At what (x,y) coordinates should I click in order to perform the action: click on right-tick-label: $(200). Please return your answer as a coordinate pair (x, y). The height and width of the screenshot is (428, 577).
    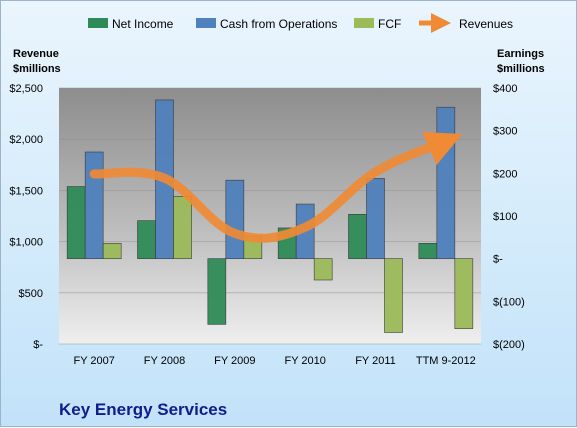
    Looking at the image, I should click on (509, 345).